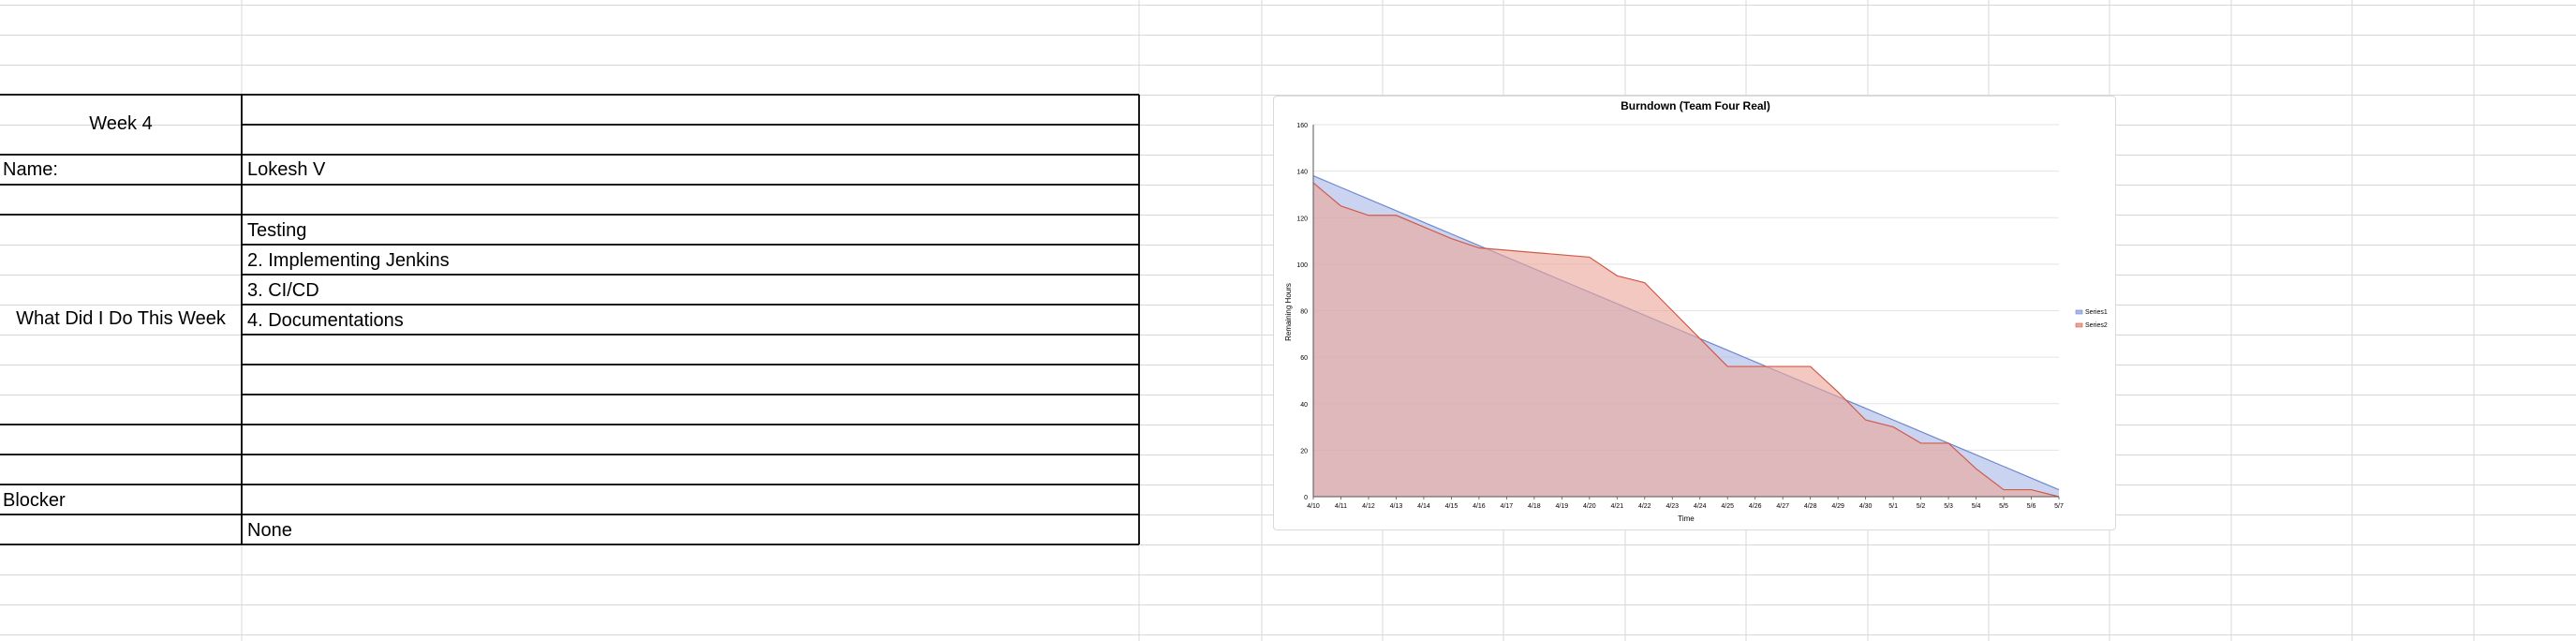  Describe the element at coordinates (1837, 507) in the screenshot. I see `x-tick-label: 4/29` at that location.